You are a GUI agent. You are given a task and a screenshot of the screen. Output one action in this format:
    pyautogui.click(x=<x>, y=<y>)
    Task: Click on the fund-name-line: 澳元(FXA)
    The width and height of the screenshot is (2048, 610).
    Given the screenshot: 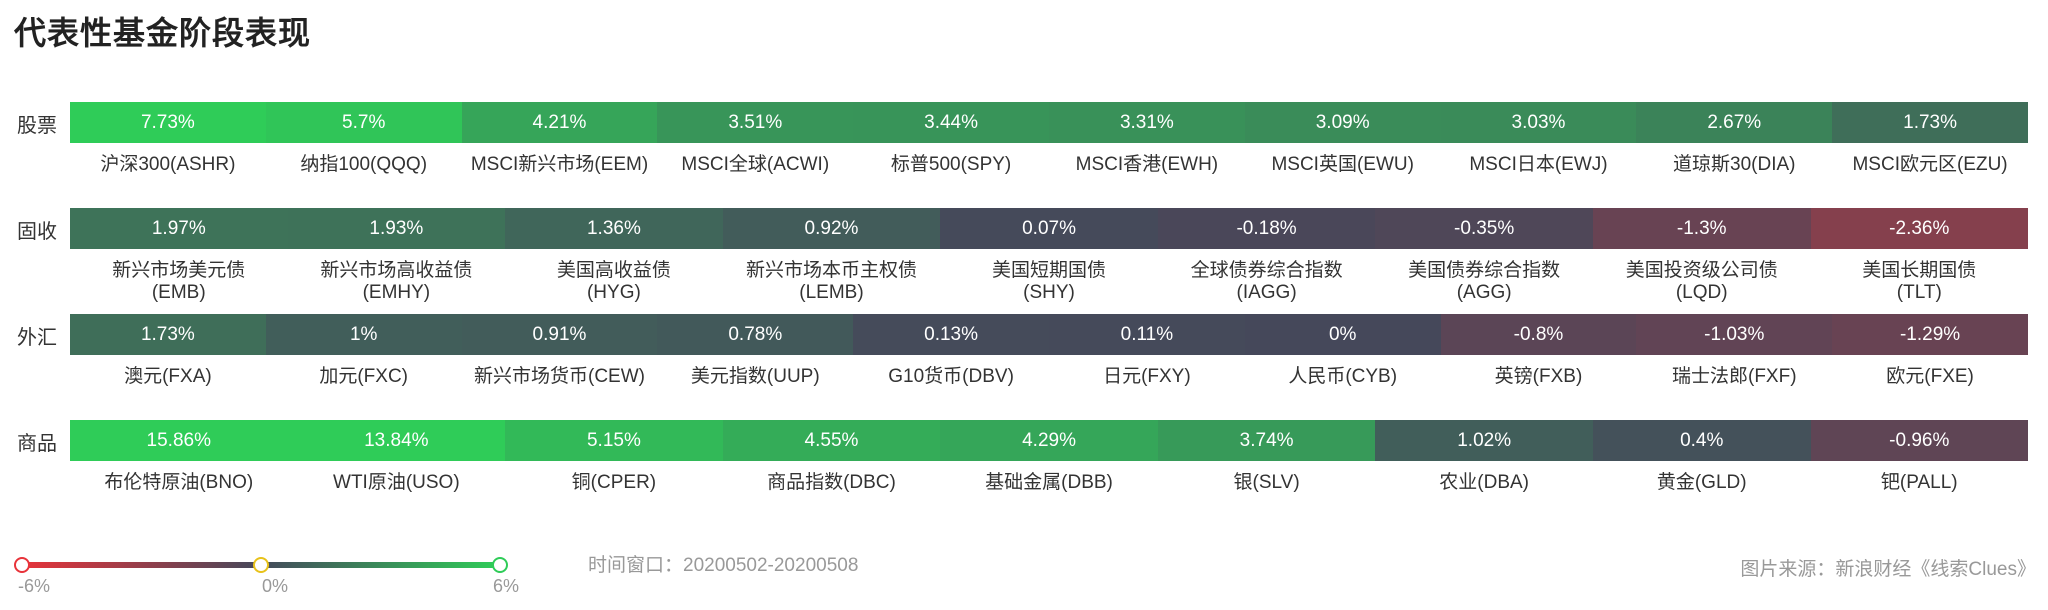 What is the action you would take?
    pyautogui.click(x=168, y=376)
    